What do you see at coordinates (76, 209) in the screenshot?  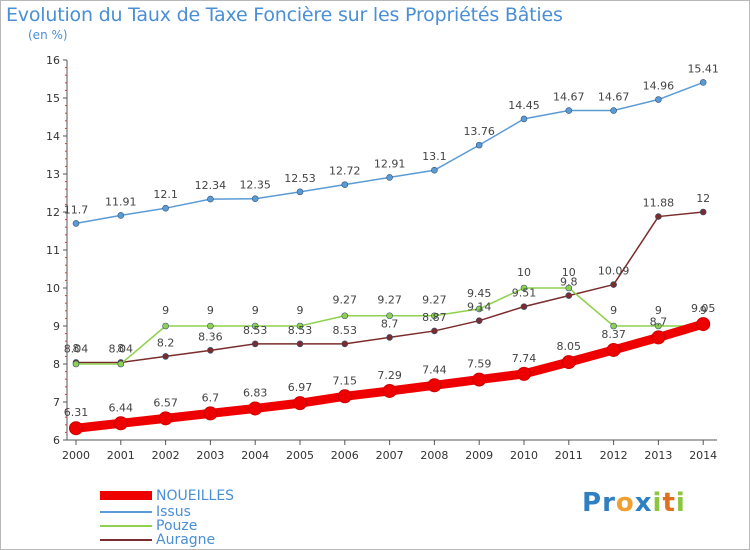 I see `data-label-issus: 11.7` at bounding box center [76, 209].